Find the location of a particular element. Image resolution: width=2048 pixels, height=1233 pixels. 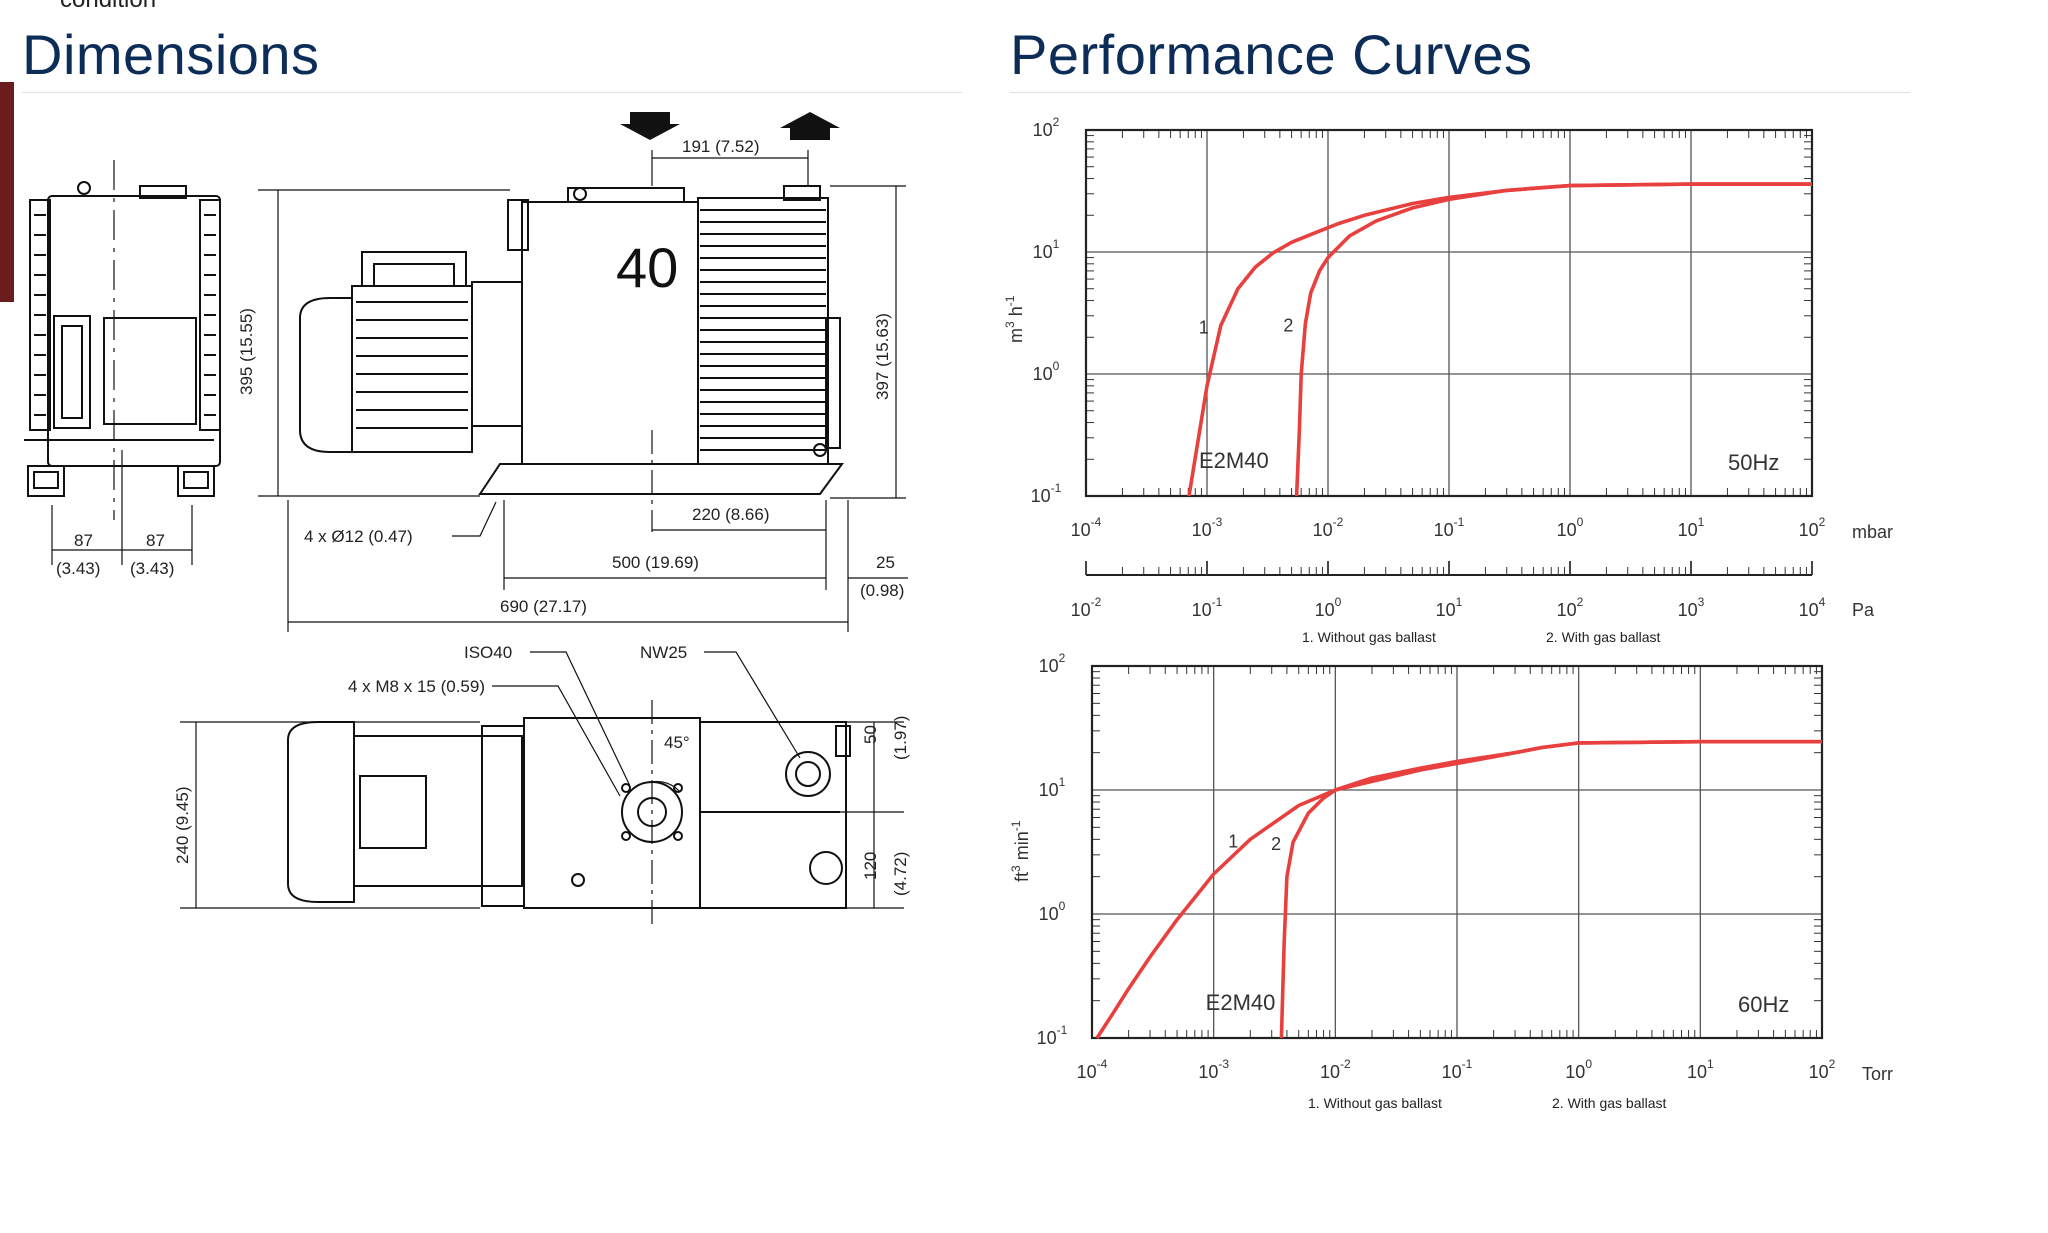

pa-tick-label: 10³ is located at coordinates (1691, 607).